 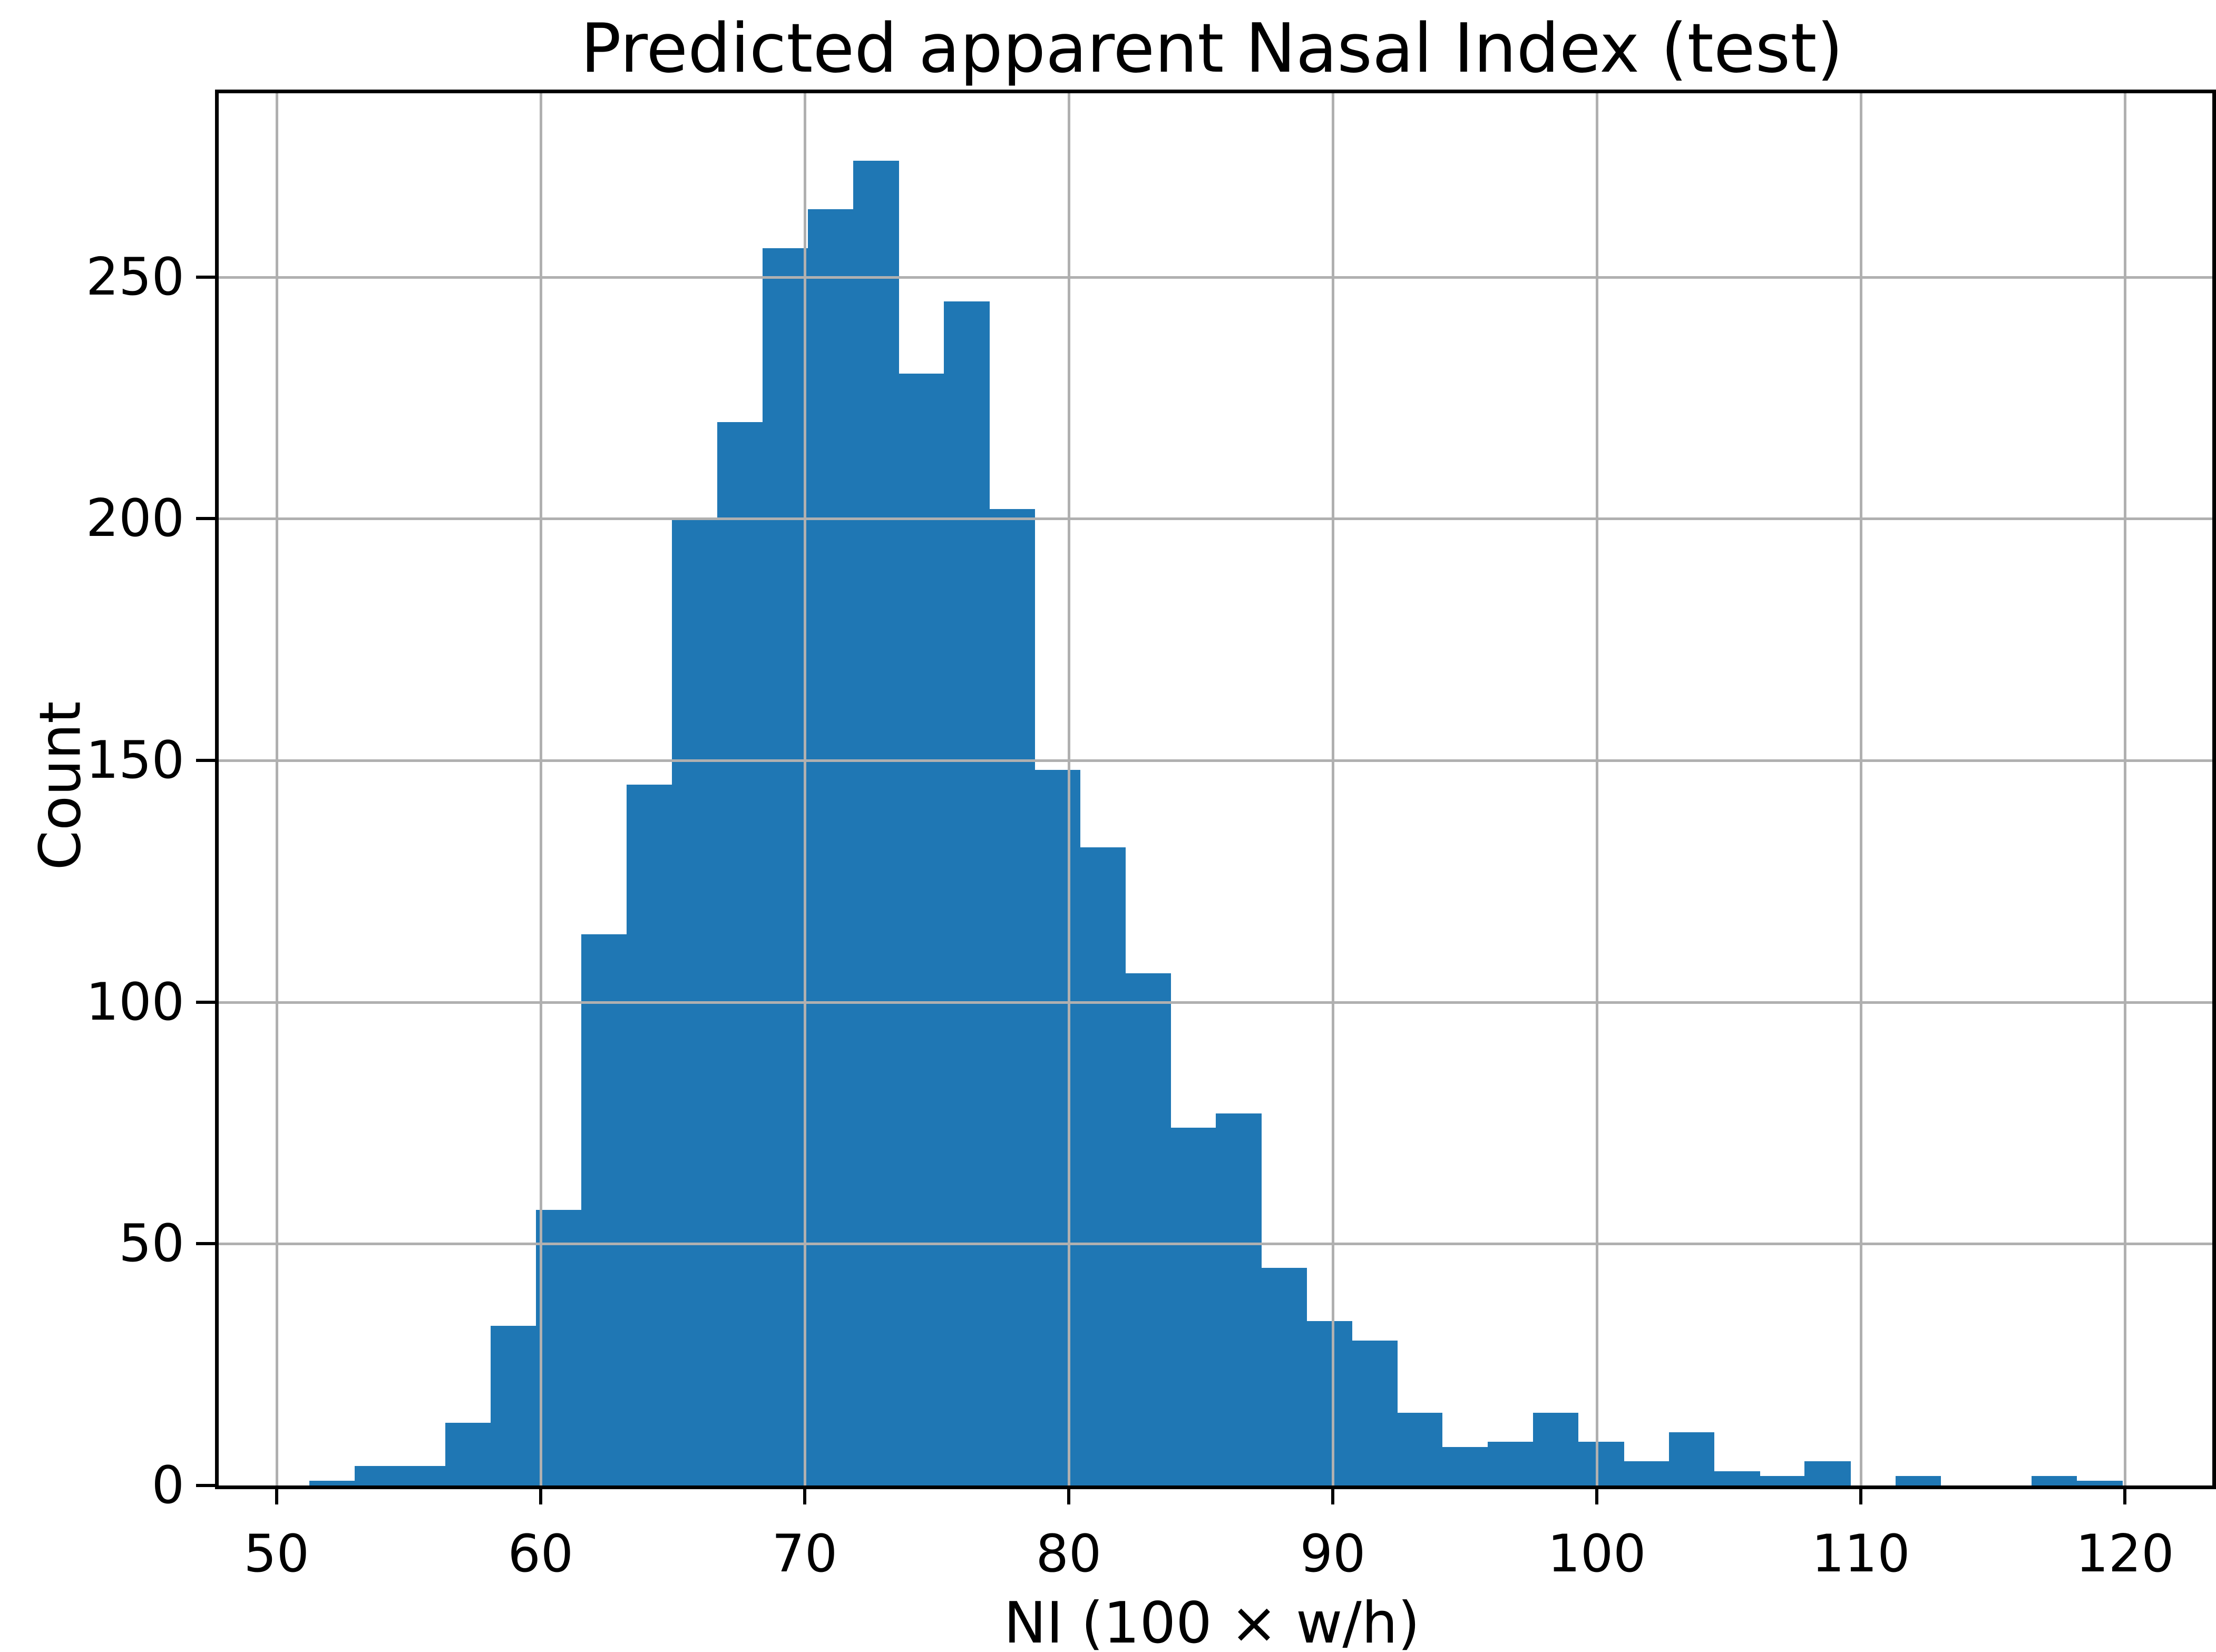 I want to click on x-tick-label: 50, so click(x=276, y=1554).